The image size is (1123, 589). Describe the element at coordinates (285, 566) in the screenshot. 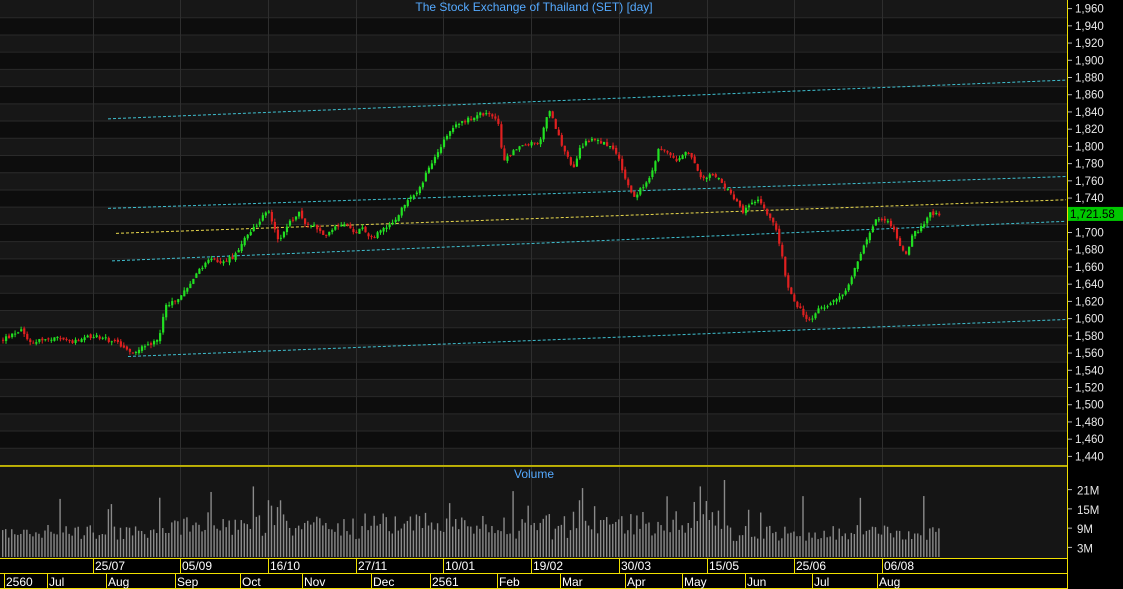

I see `date-row-1-label: 16/10` at that location.